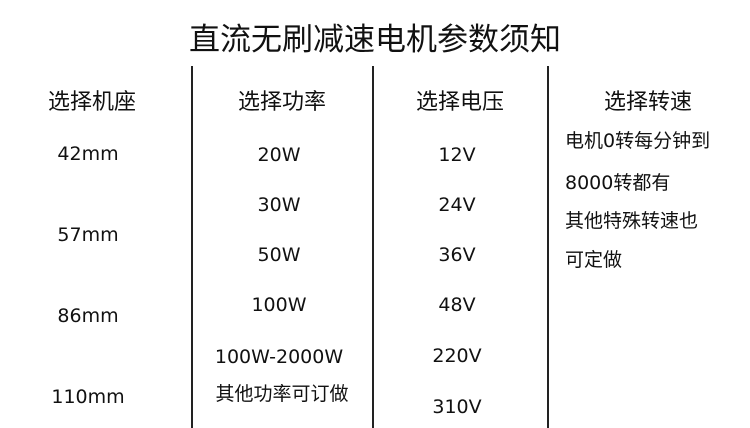 The height and width of the screenshot is (428, 750). Describe the element at coordinates (279, 305) in the screenshot. I see `power-value: 100W` at that location.